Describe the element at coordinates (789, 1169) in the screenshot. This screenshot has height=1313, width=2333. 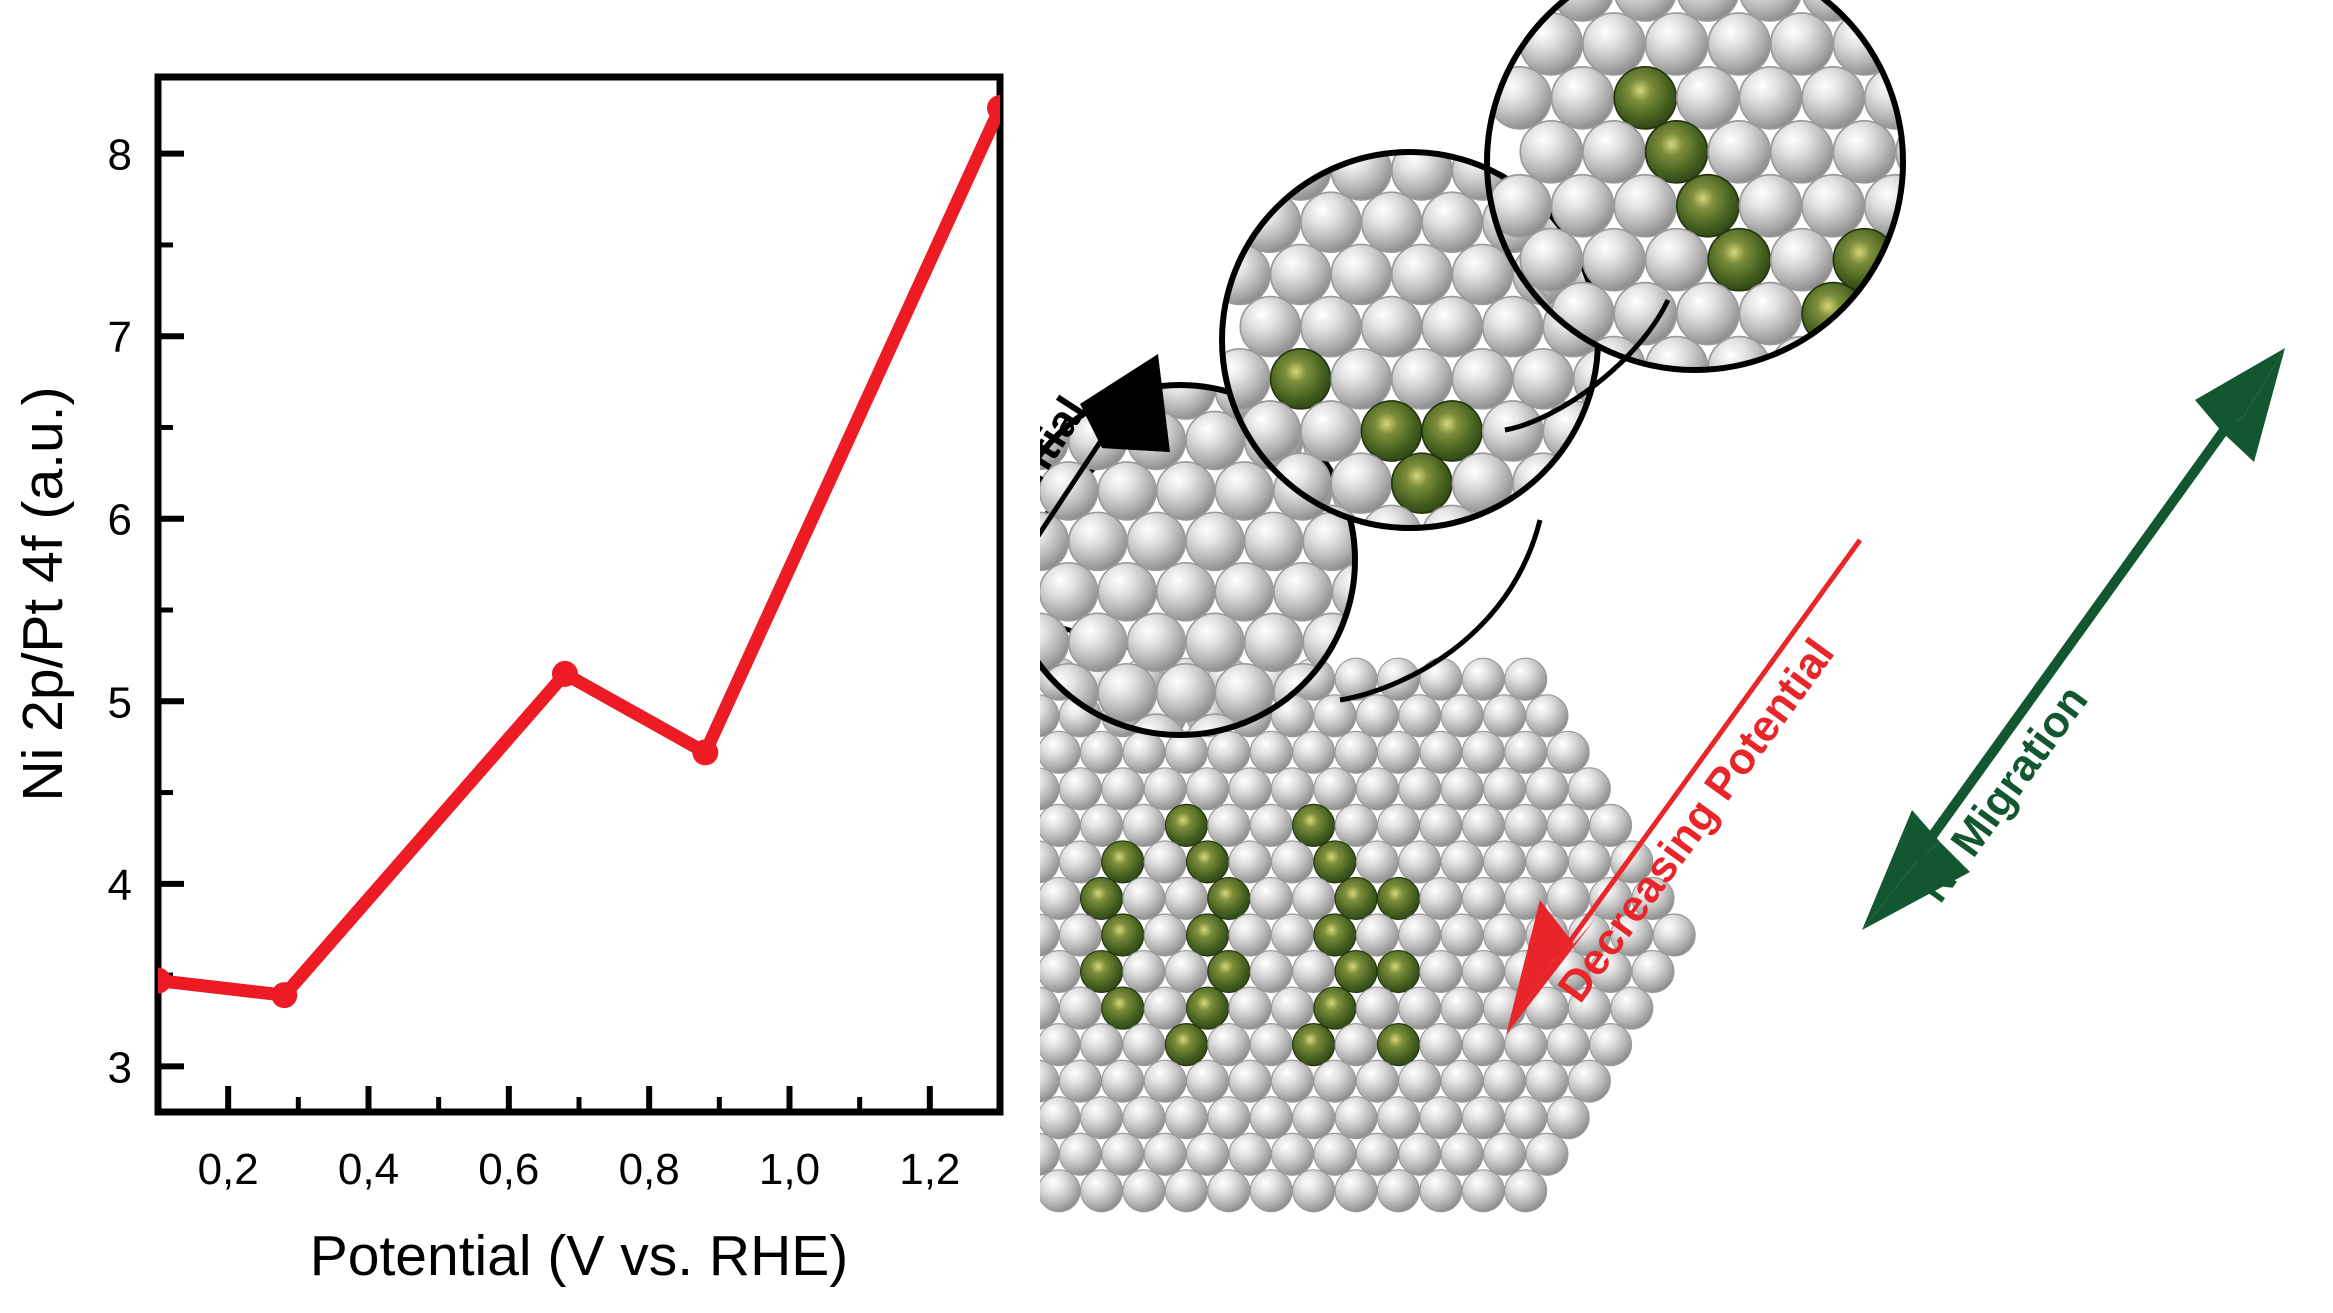
I see `x-tick-label: 1,0` at that location.